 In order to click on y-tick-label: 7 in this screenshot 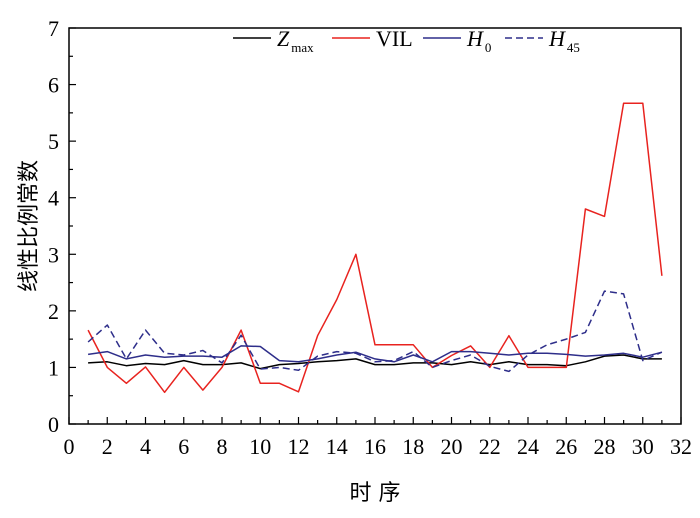, I will do `click(53, 28)`.